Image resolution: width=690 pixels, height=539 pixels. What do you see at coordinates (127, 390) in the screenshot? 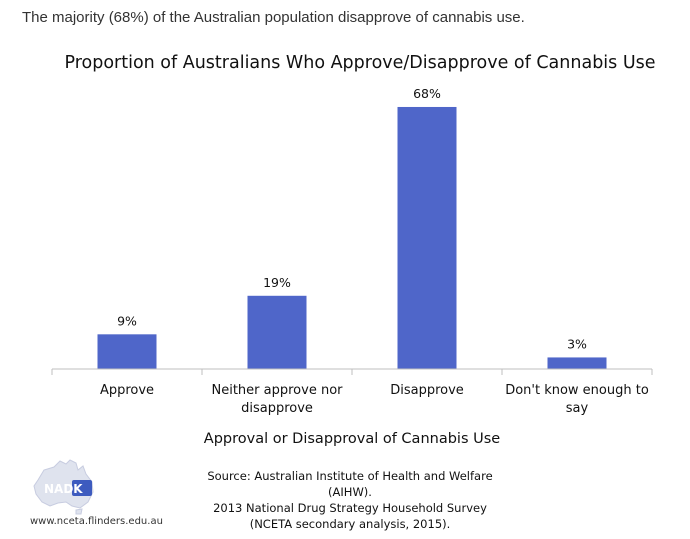
I see `x-tick-label: Approve` at bounding box center [127, 390].